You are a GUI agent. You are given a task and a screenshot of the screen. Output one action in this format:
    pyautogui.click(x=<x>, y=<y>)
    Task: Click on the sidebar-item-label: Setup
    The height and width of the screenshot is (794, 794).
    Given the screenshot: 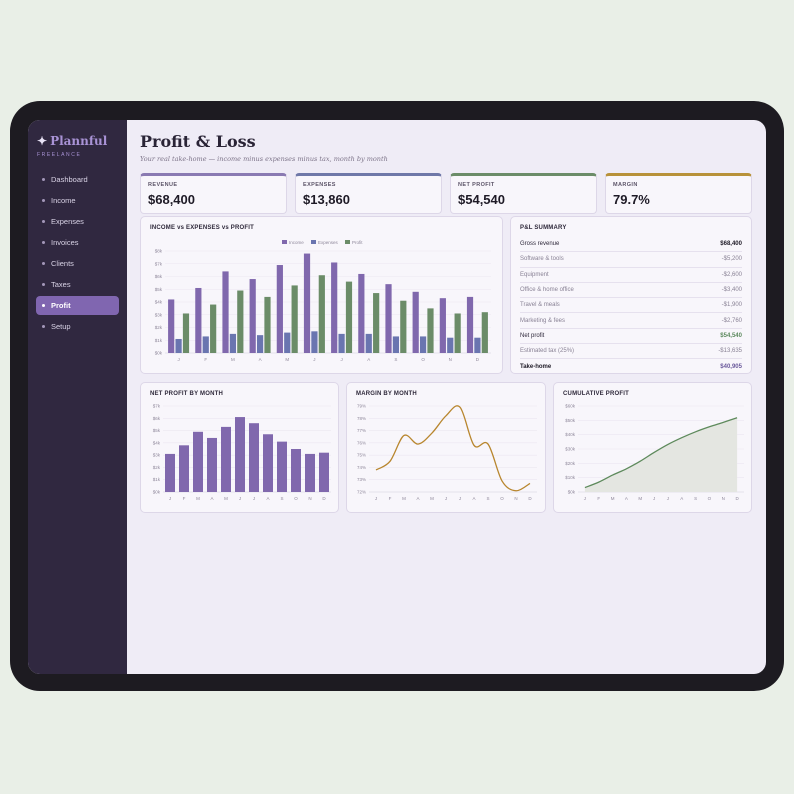 What is the action you would take?
    pyautogui.click(x=61, y=326)
    